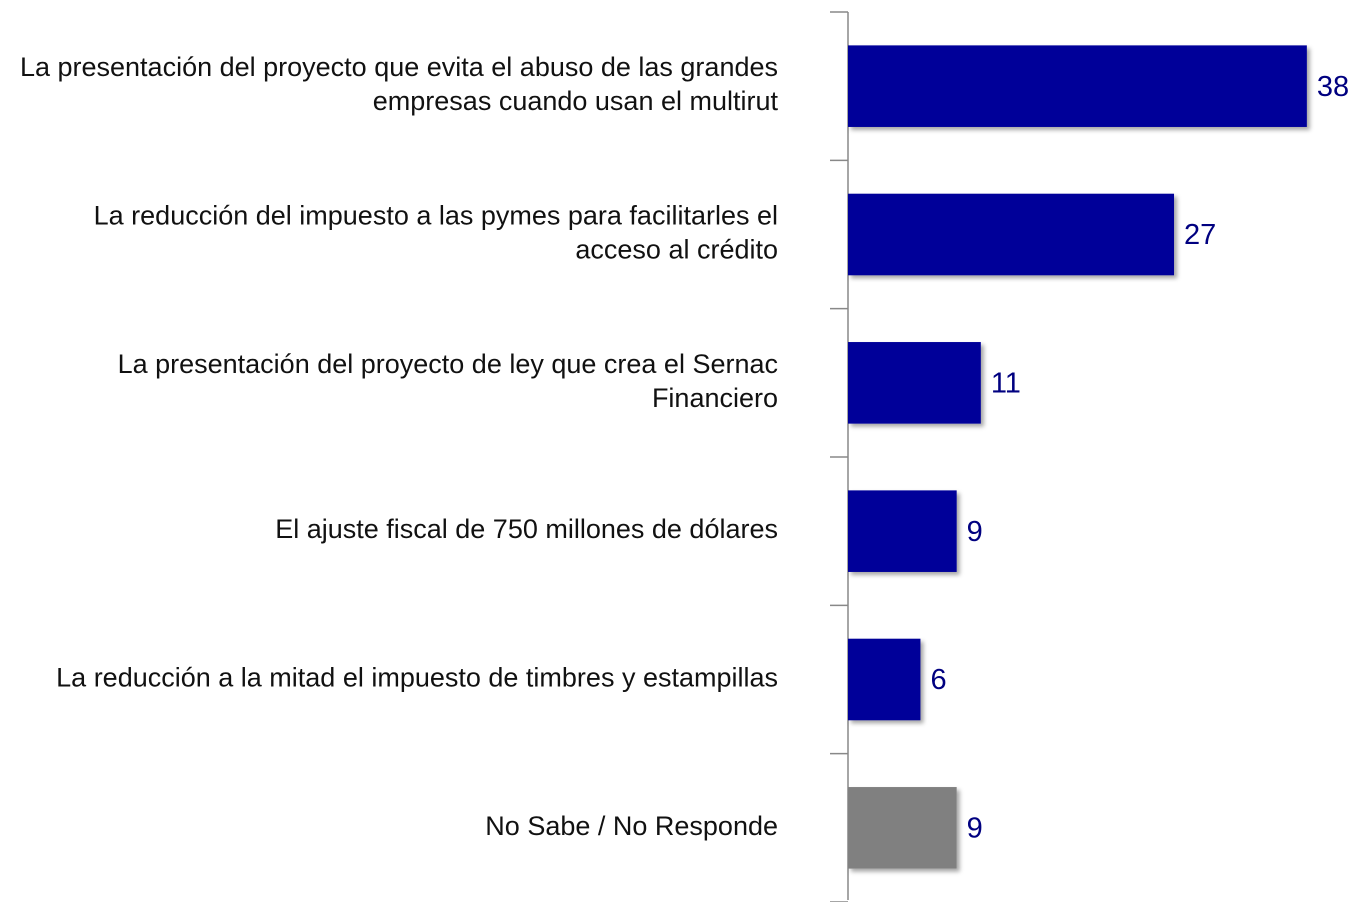 This screenshot has height=902, width=1363. Describe the element at coordinates (1333, 87) in the screenshot. I see `value-label: 38` at that location.